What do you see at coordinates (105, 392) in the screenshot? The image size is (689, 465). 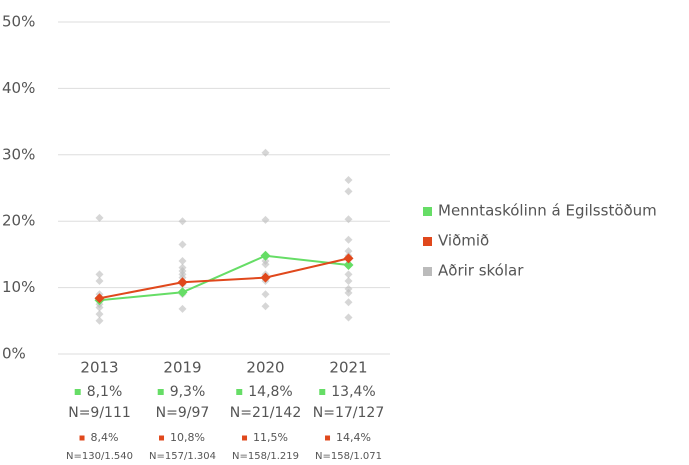 I see `value-label: 8,1%` at bounding box center [105, 392].